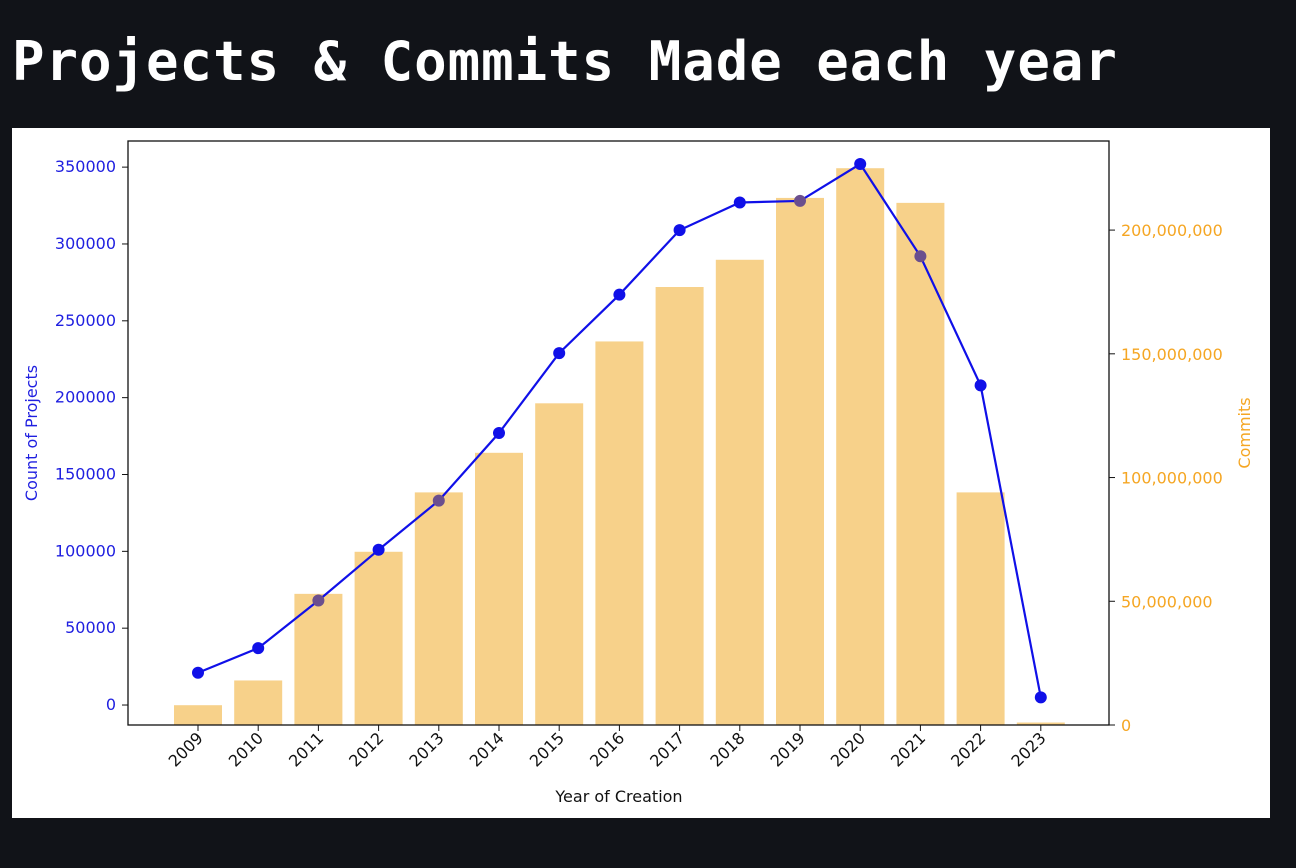 The width and height of the screenshot is (1296, 868). What do you see at coordinates (1167, 601) in the screenshot?
I see `right-tick-label: 50,000,000` at bounding box center [1167, 601].